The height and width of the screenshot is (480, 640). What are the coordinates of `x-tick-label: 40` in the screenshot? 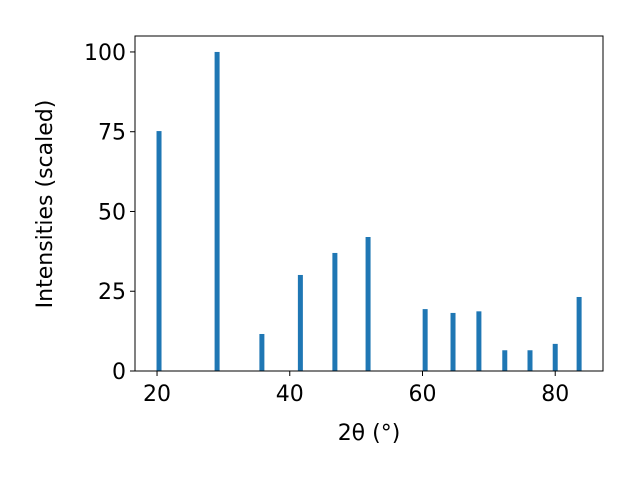 It's located at (290, 394).